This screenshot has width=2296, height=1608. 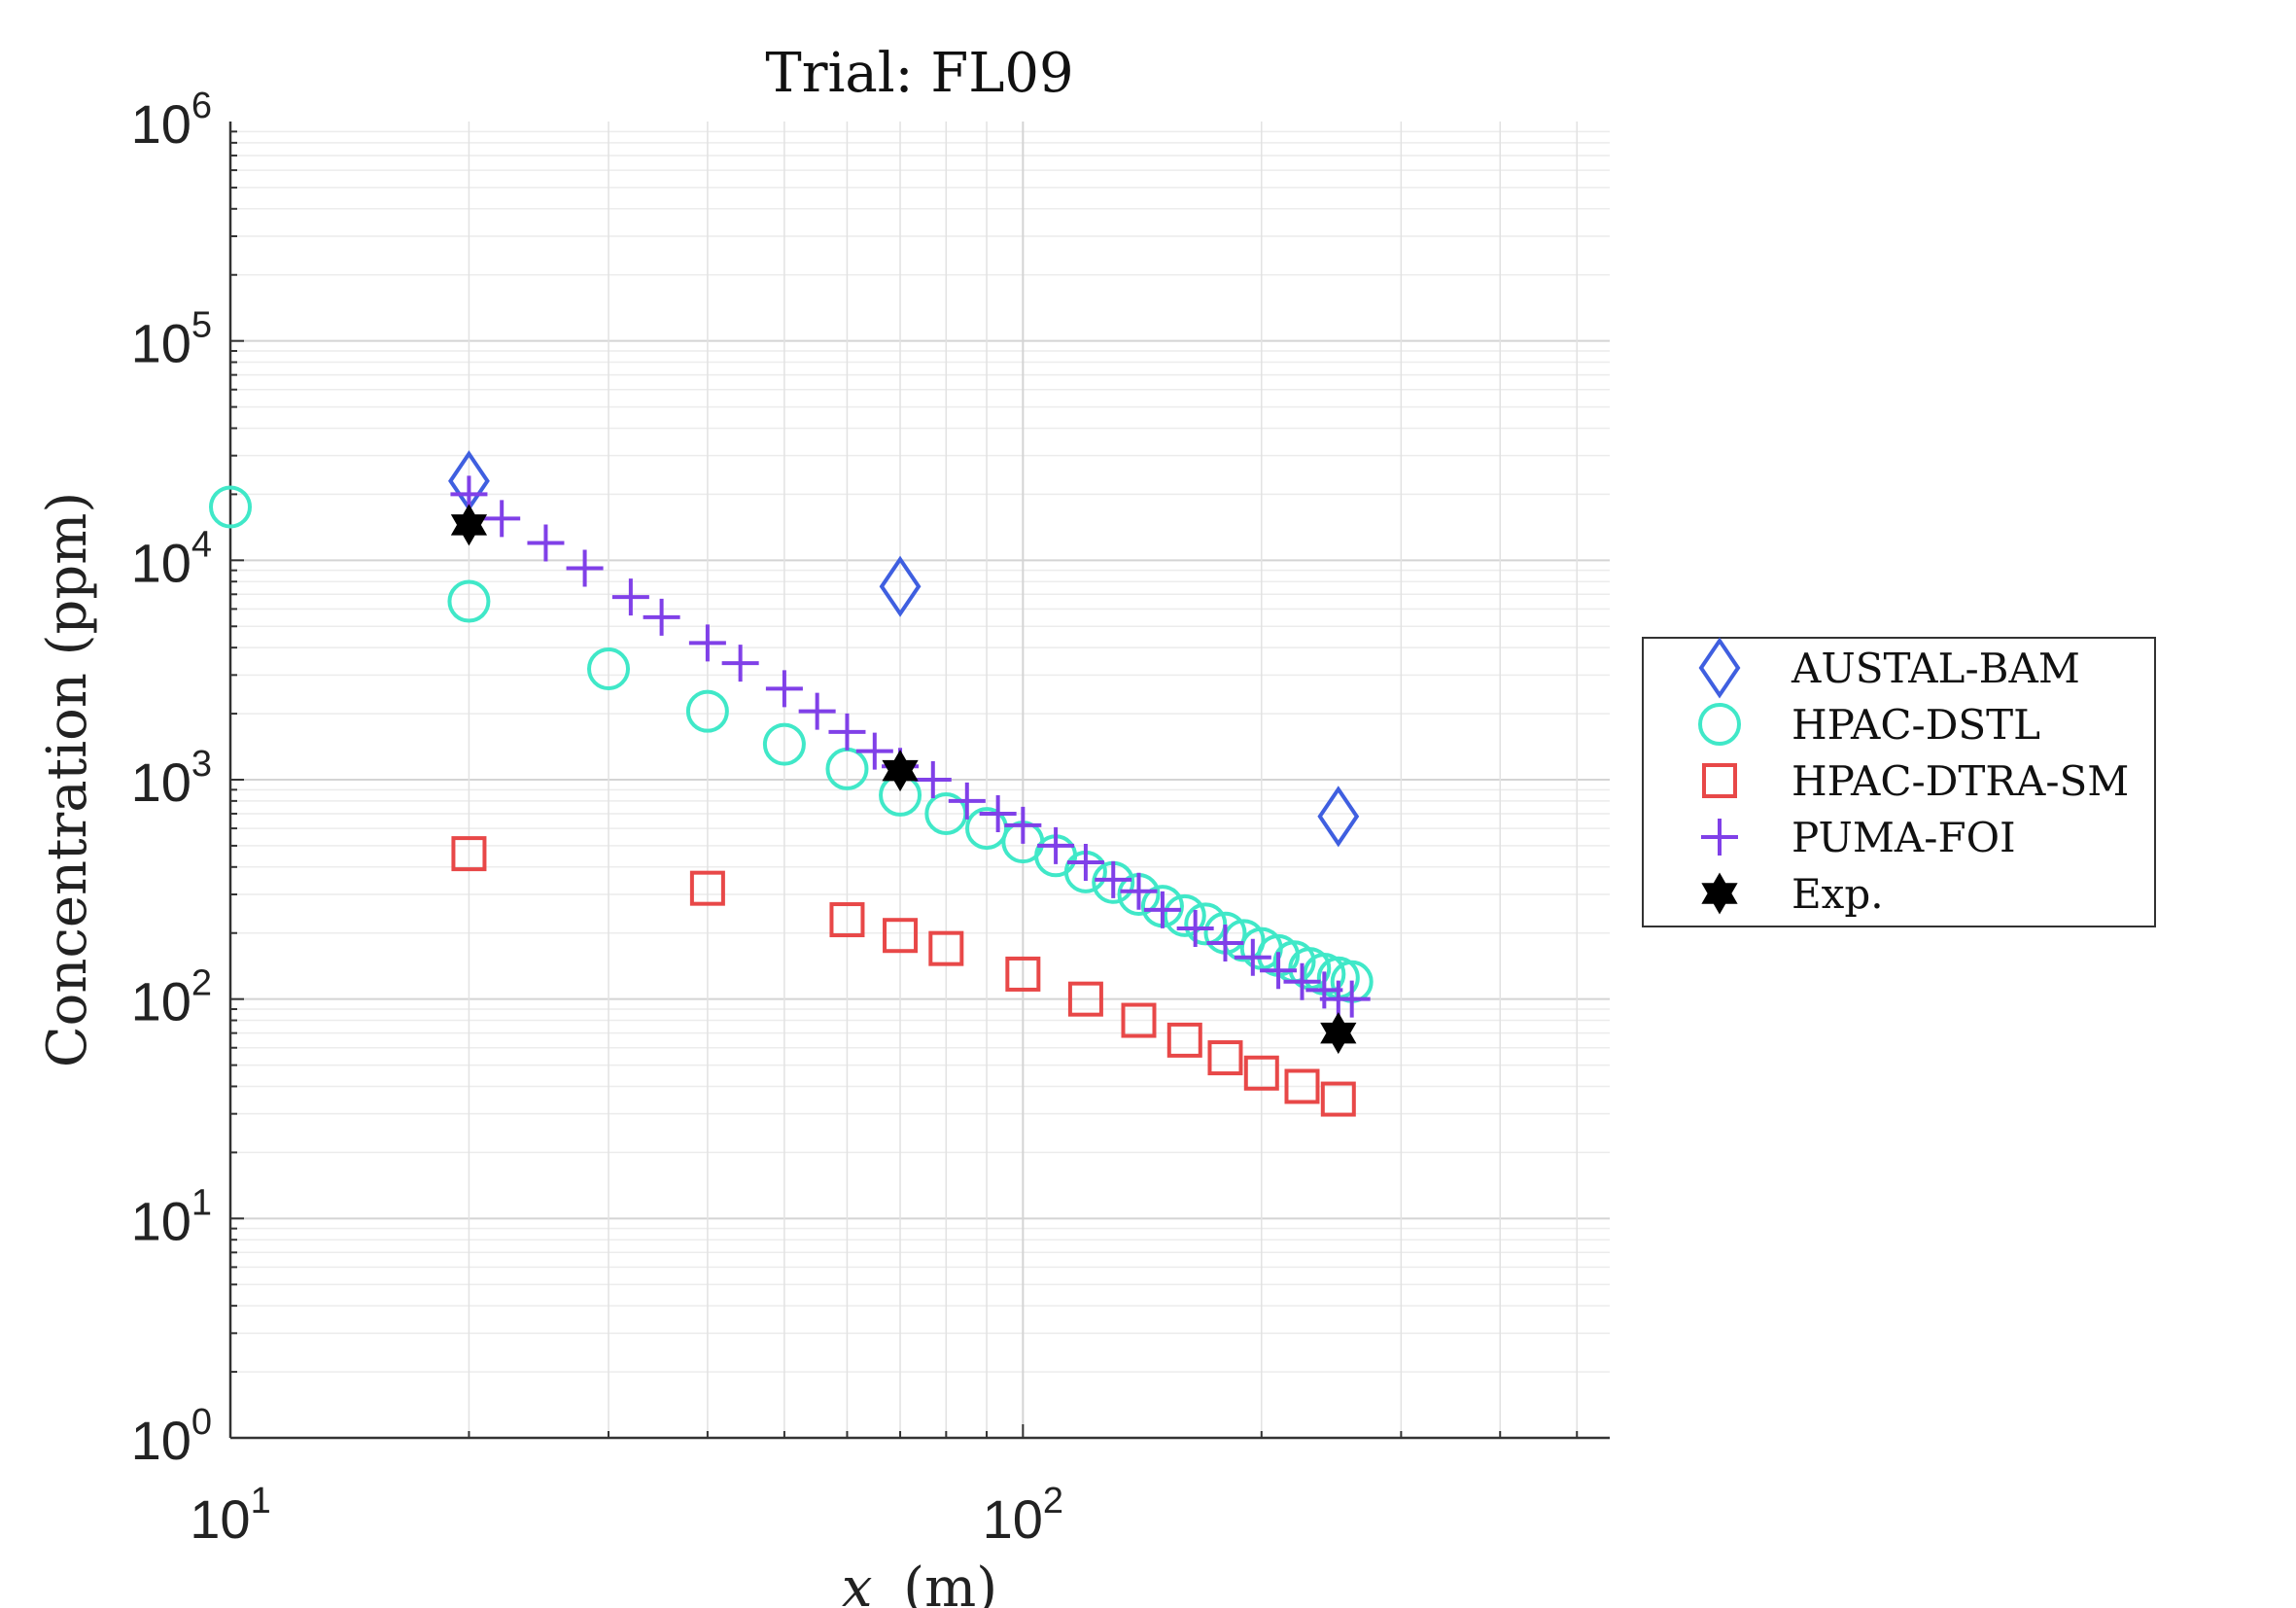 I want to click on legend-label: AUSTAL-BAM, so click(x=1935, y=668).